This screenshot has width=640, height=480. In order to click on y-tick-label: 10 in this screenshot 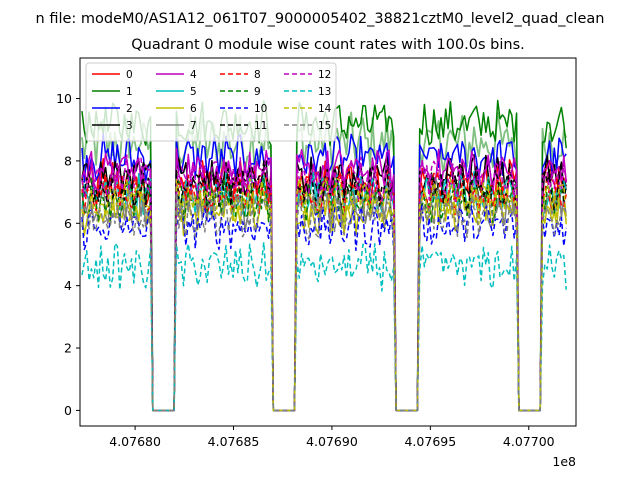, I will do `click(64, 98)`.